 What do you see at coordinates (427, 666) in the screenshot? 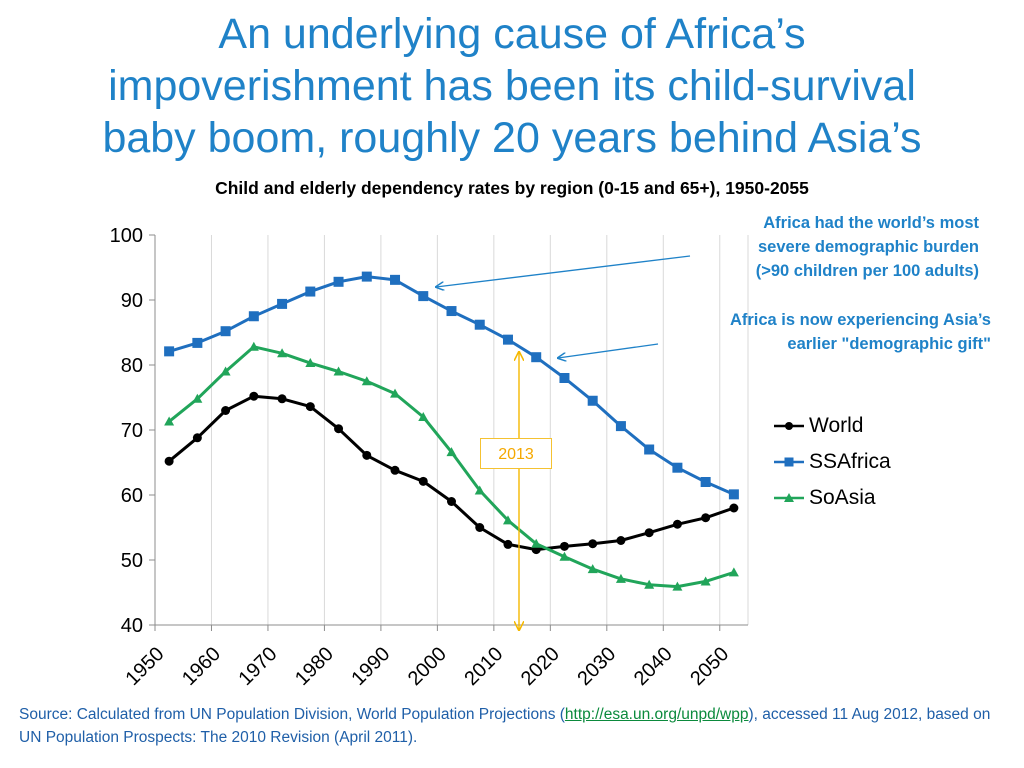
I see `x-tick-label: 2000` at bounding box center [427, 666].